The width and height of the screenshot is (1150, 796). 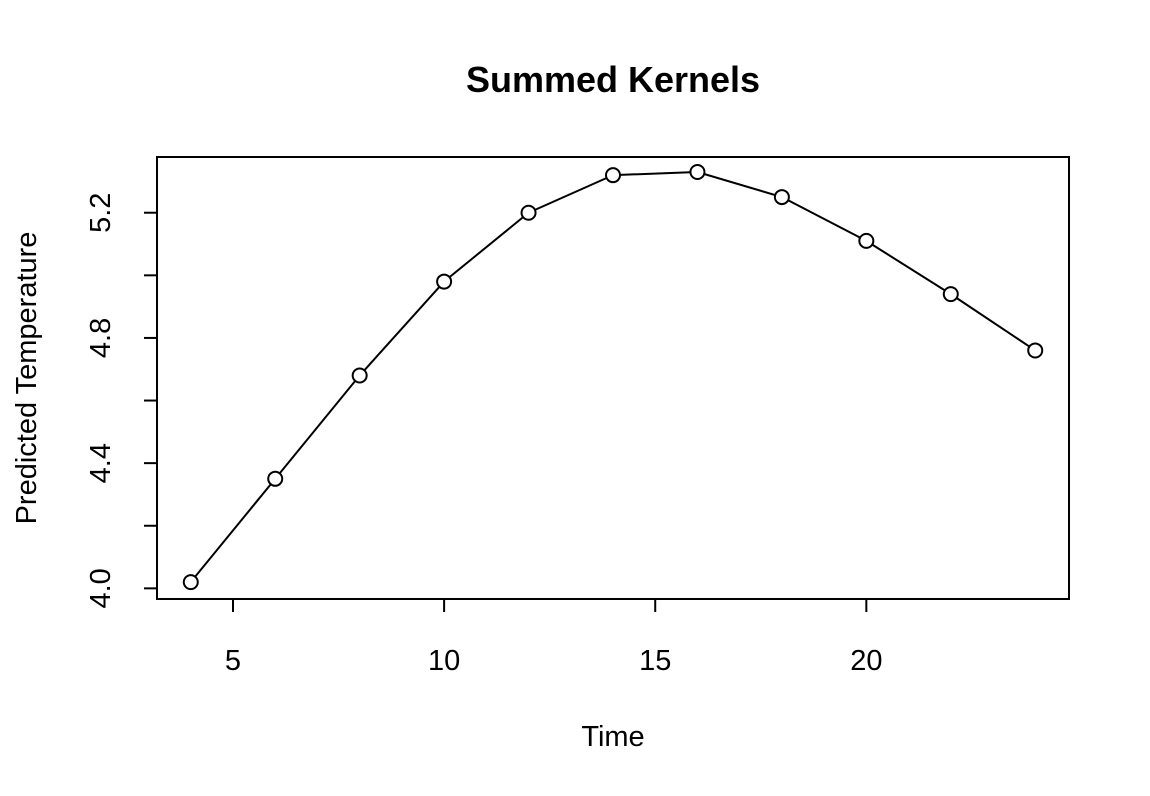 What do you see at coordinates (101, 463) in the screenshot?
I see `y-tick-label: 4.4` at bounding box center [101, 463].